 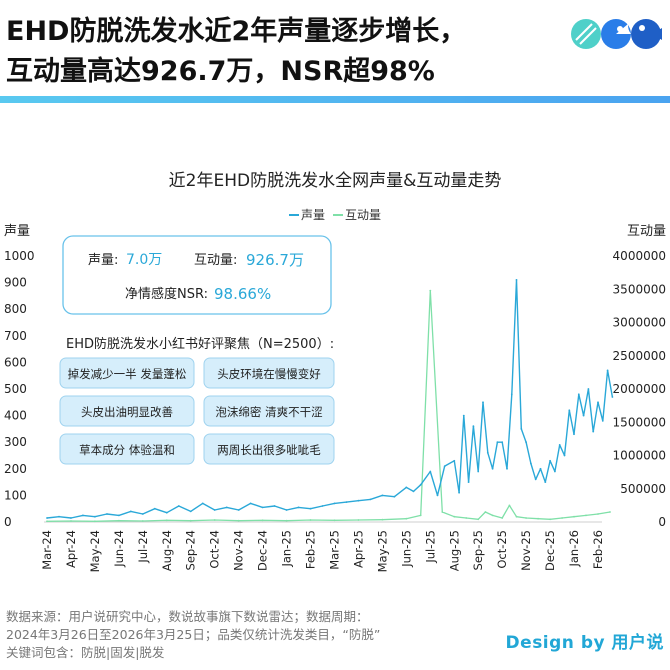 What do you see at coordinates (143, 547) in the screenshot?
I see `x-tick-label: Jul-24` at bounding box center [143, 547].